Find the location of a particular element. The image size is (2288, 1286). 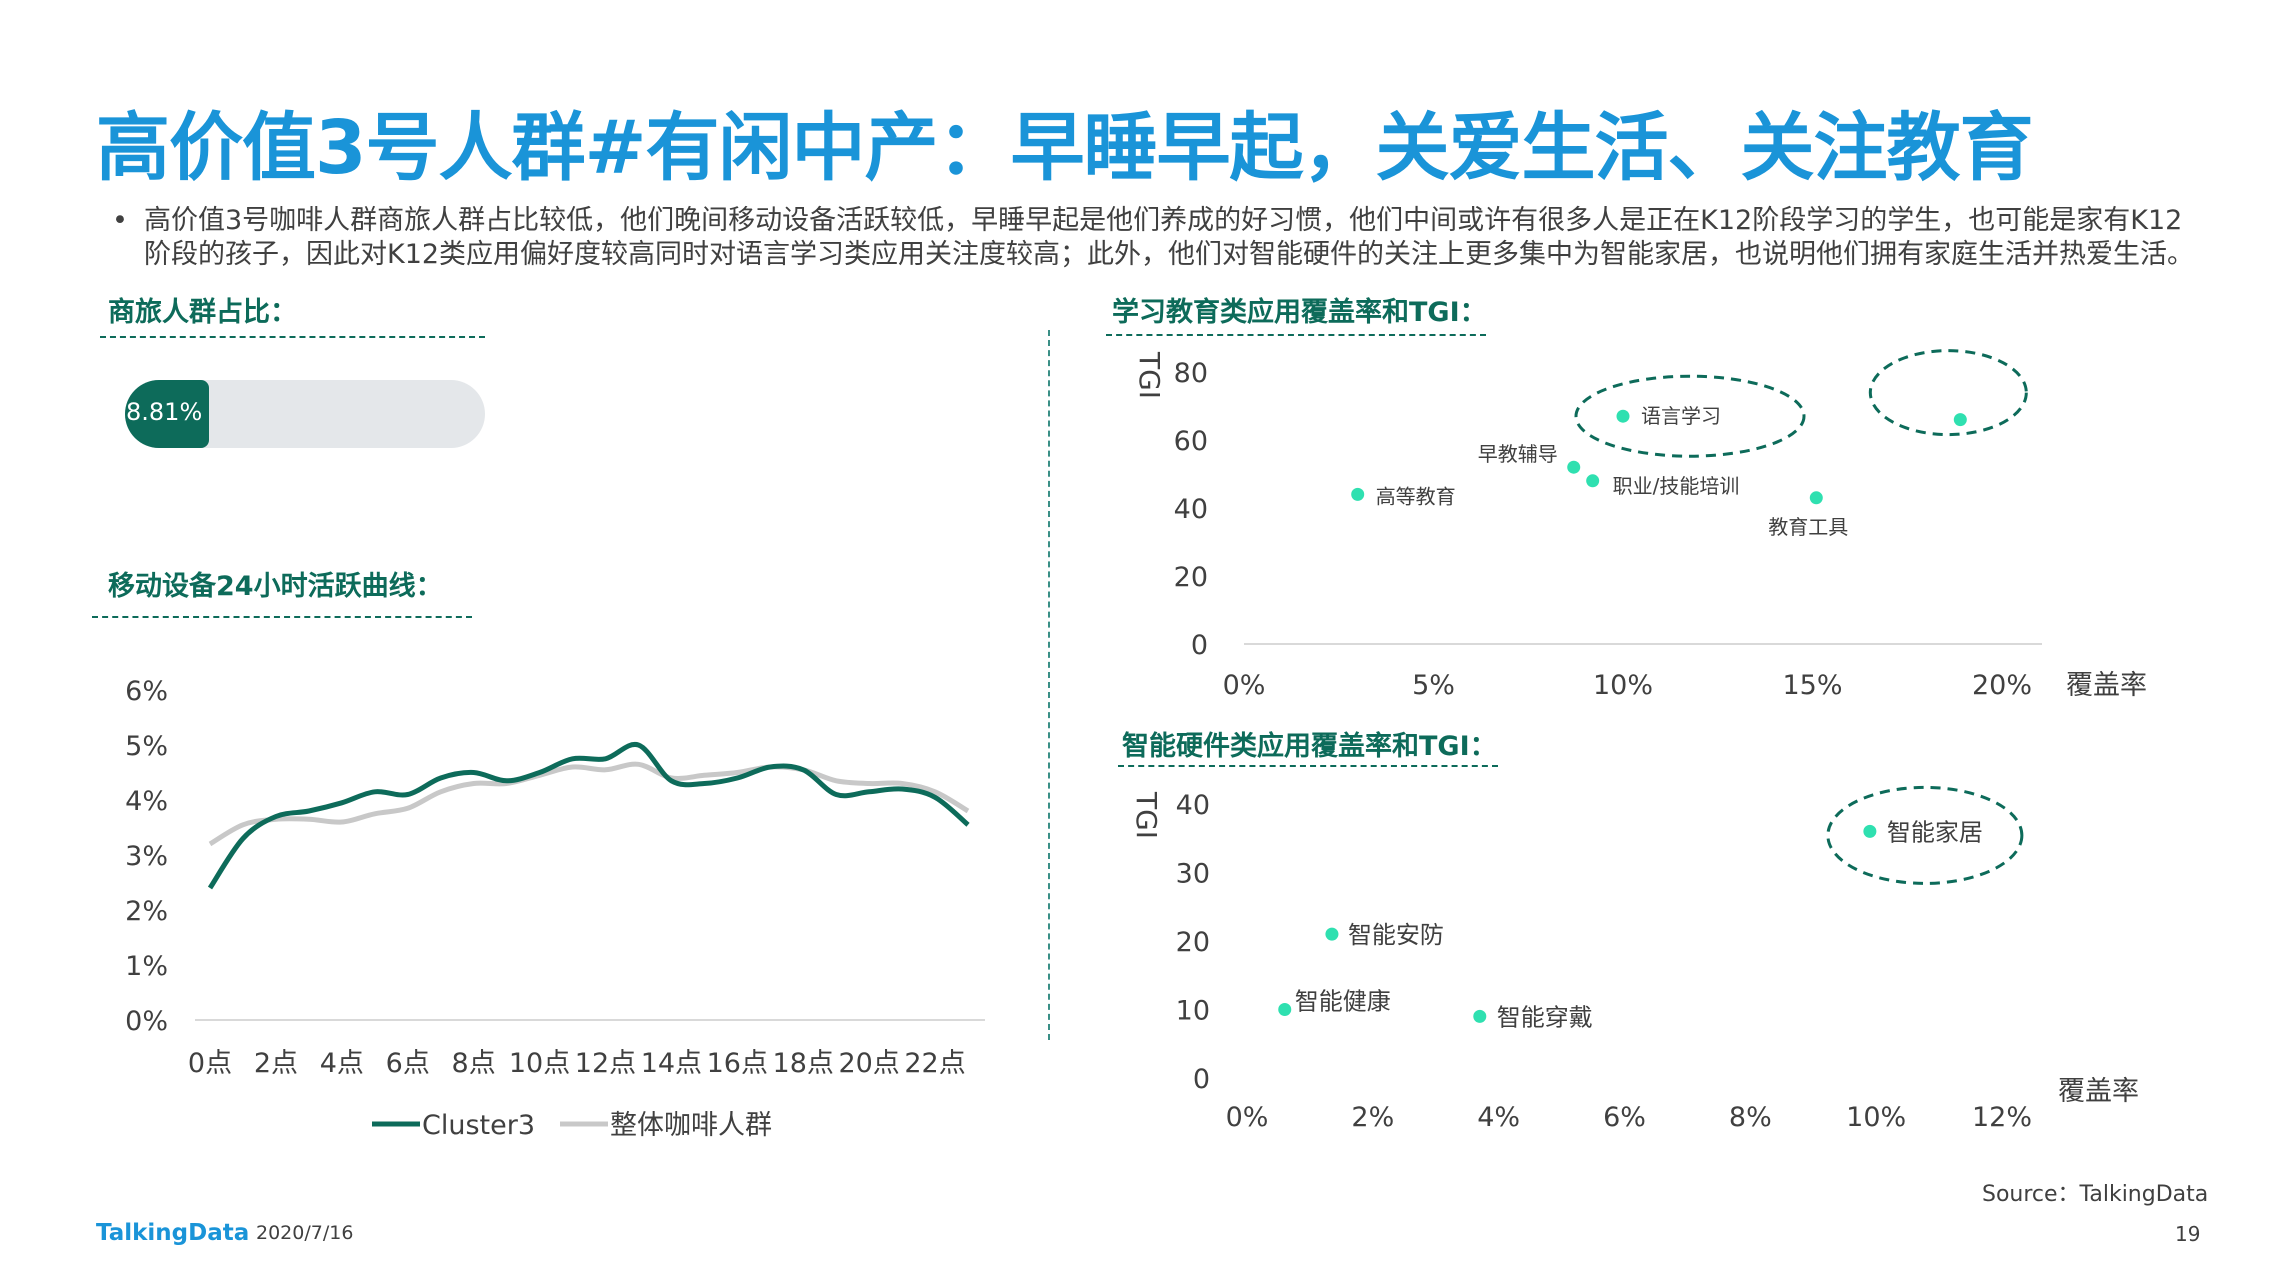

x-tick-label: 20% is located at coordinates (2002, 685).